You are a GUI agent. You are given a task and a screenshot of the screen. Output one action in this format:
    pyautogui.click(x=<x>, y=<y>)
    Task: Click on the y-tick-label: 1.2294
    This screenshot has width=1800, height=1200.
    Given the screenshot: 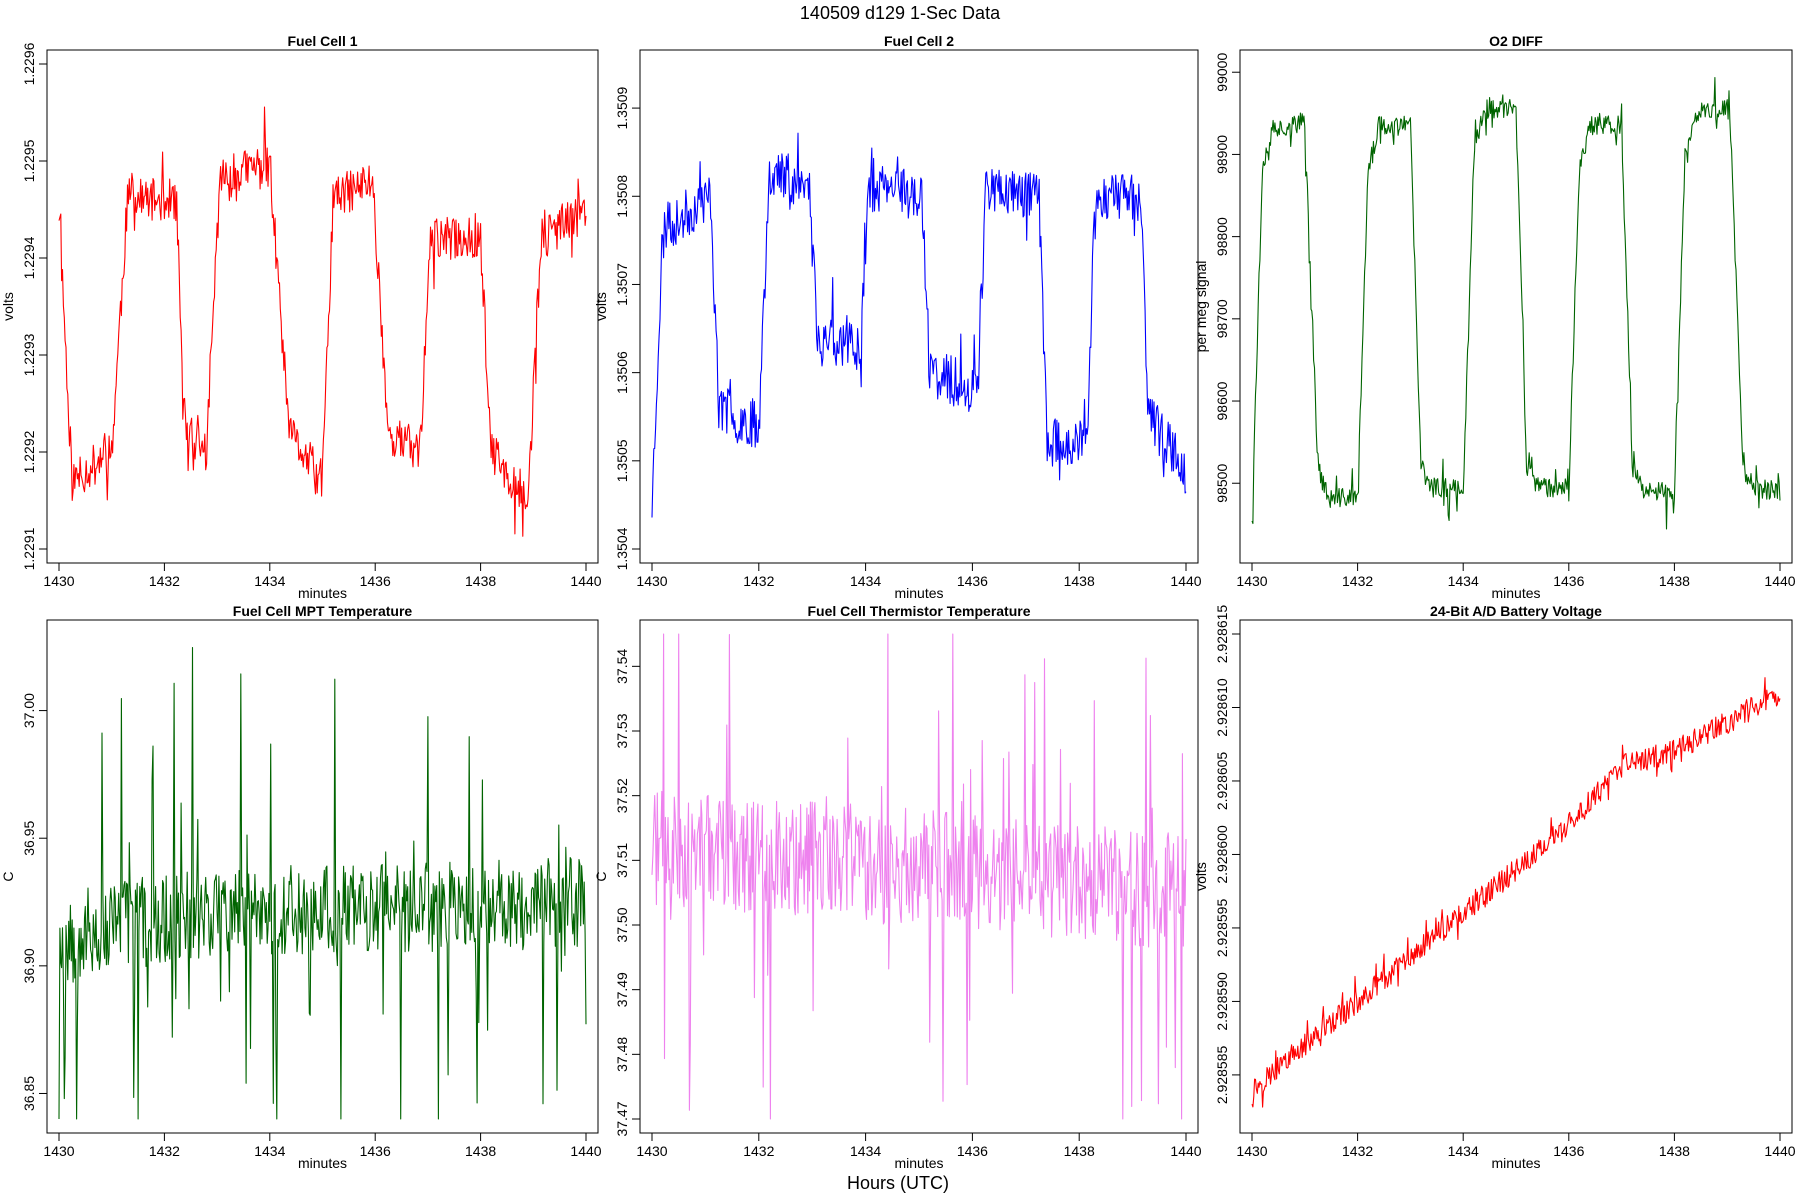 What is the action you would take?
    pyautogui.click(x=29, y=257)
    